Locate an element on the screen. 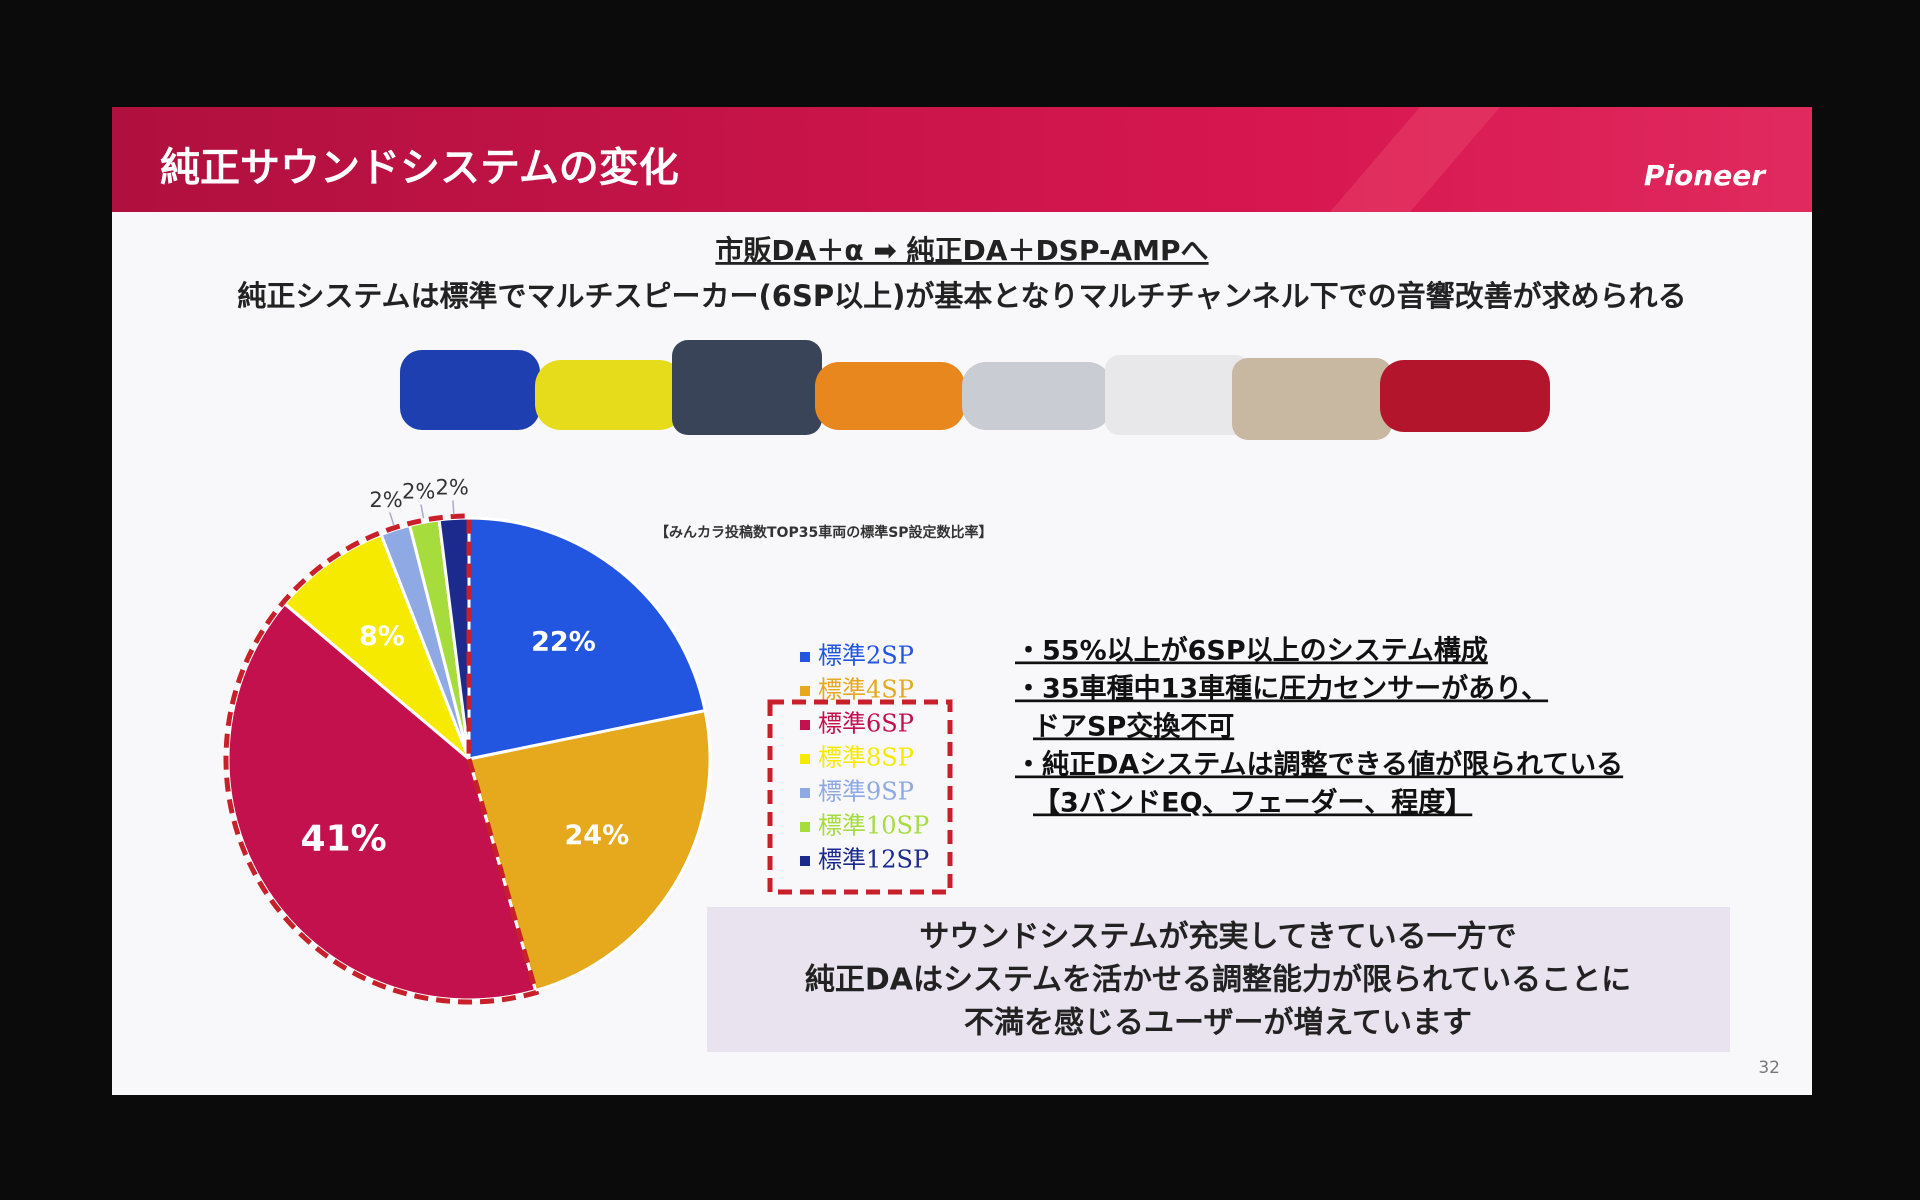 Image resolution: width=1920 pixels, height=1200 pixels. legend: 標準2SP 標準4SP 標準6SP 標準8SP 標準9SP 標準10SP 標準12SP is located at coordinates (860, 768).